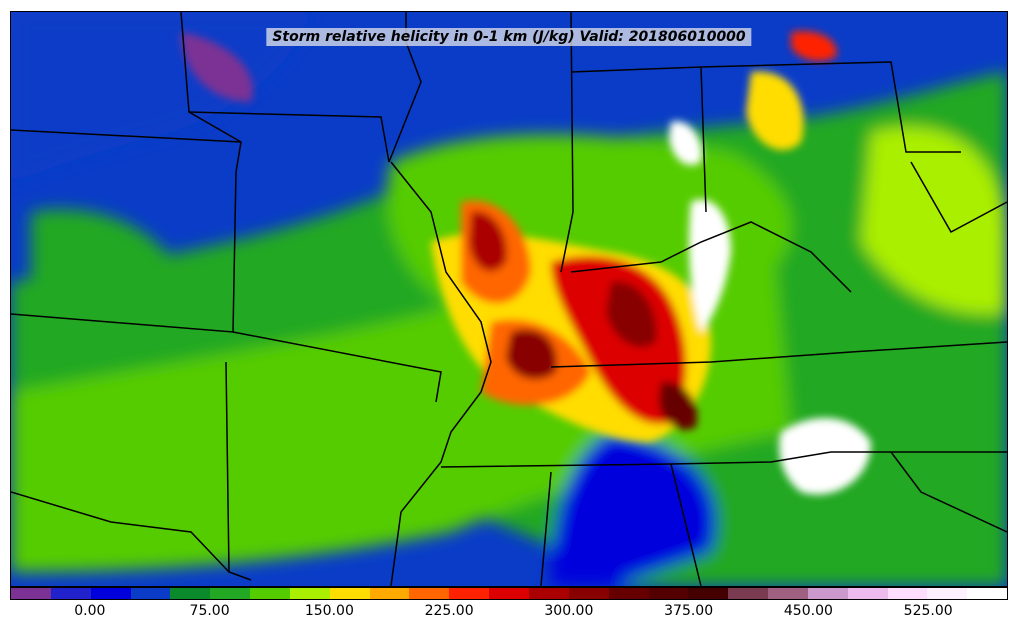 The image size is (1018, 633). I want to click on colorbar-tick-label: 375.00, so click(689, 611).